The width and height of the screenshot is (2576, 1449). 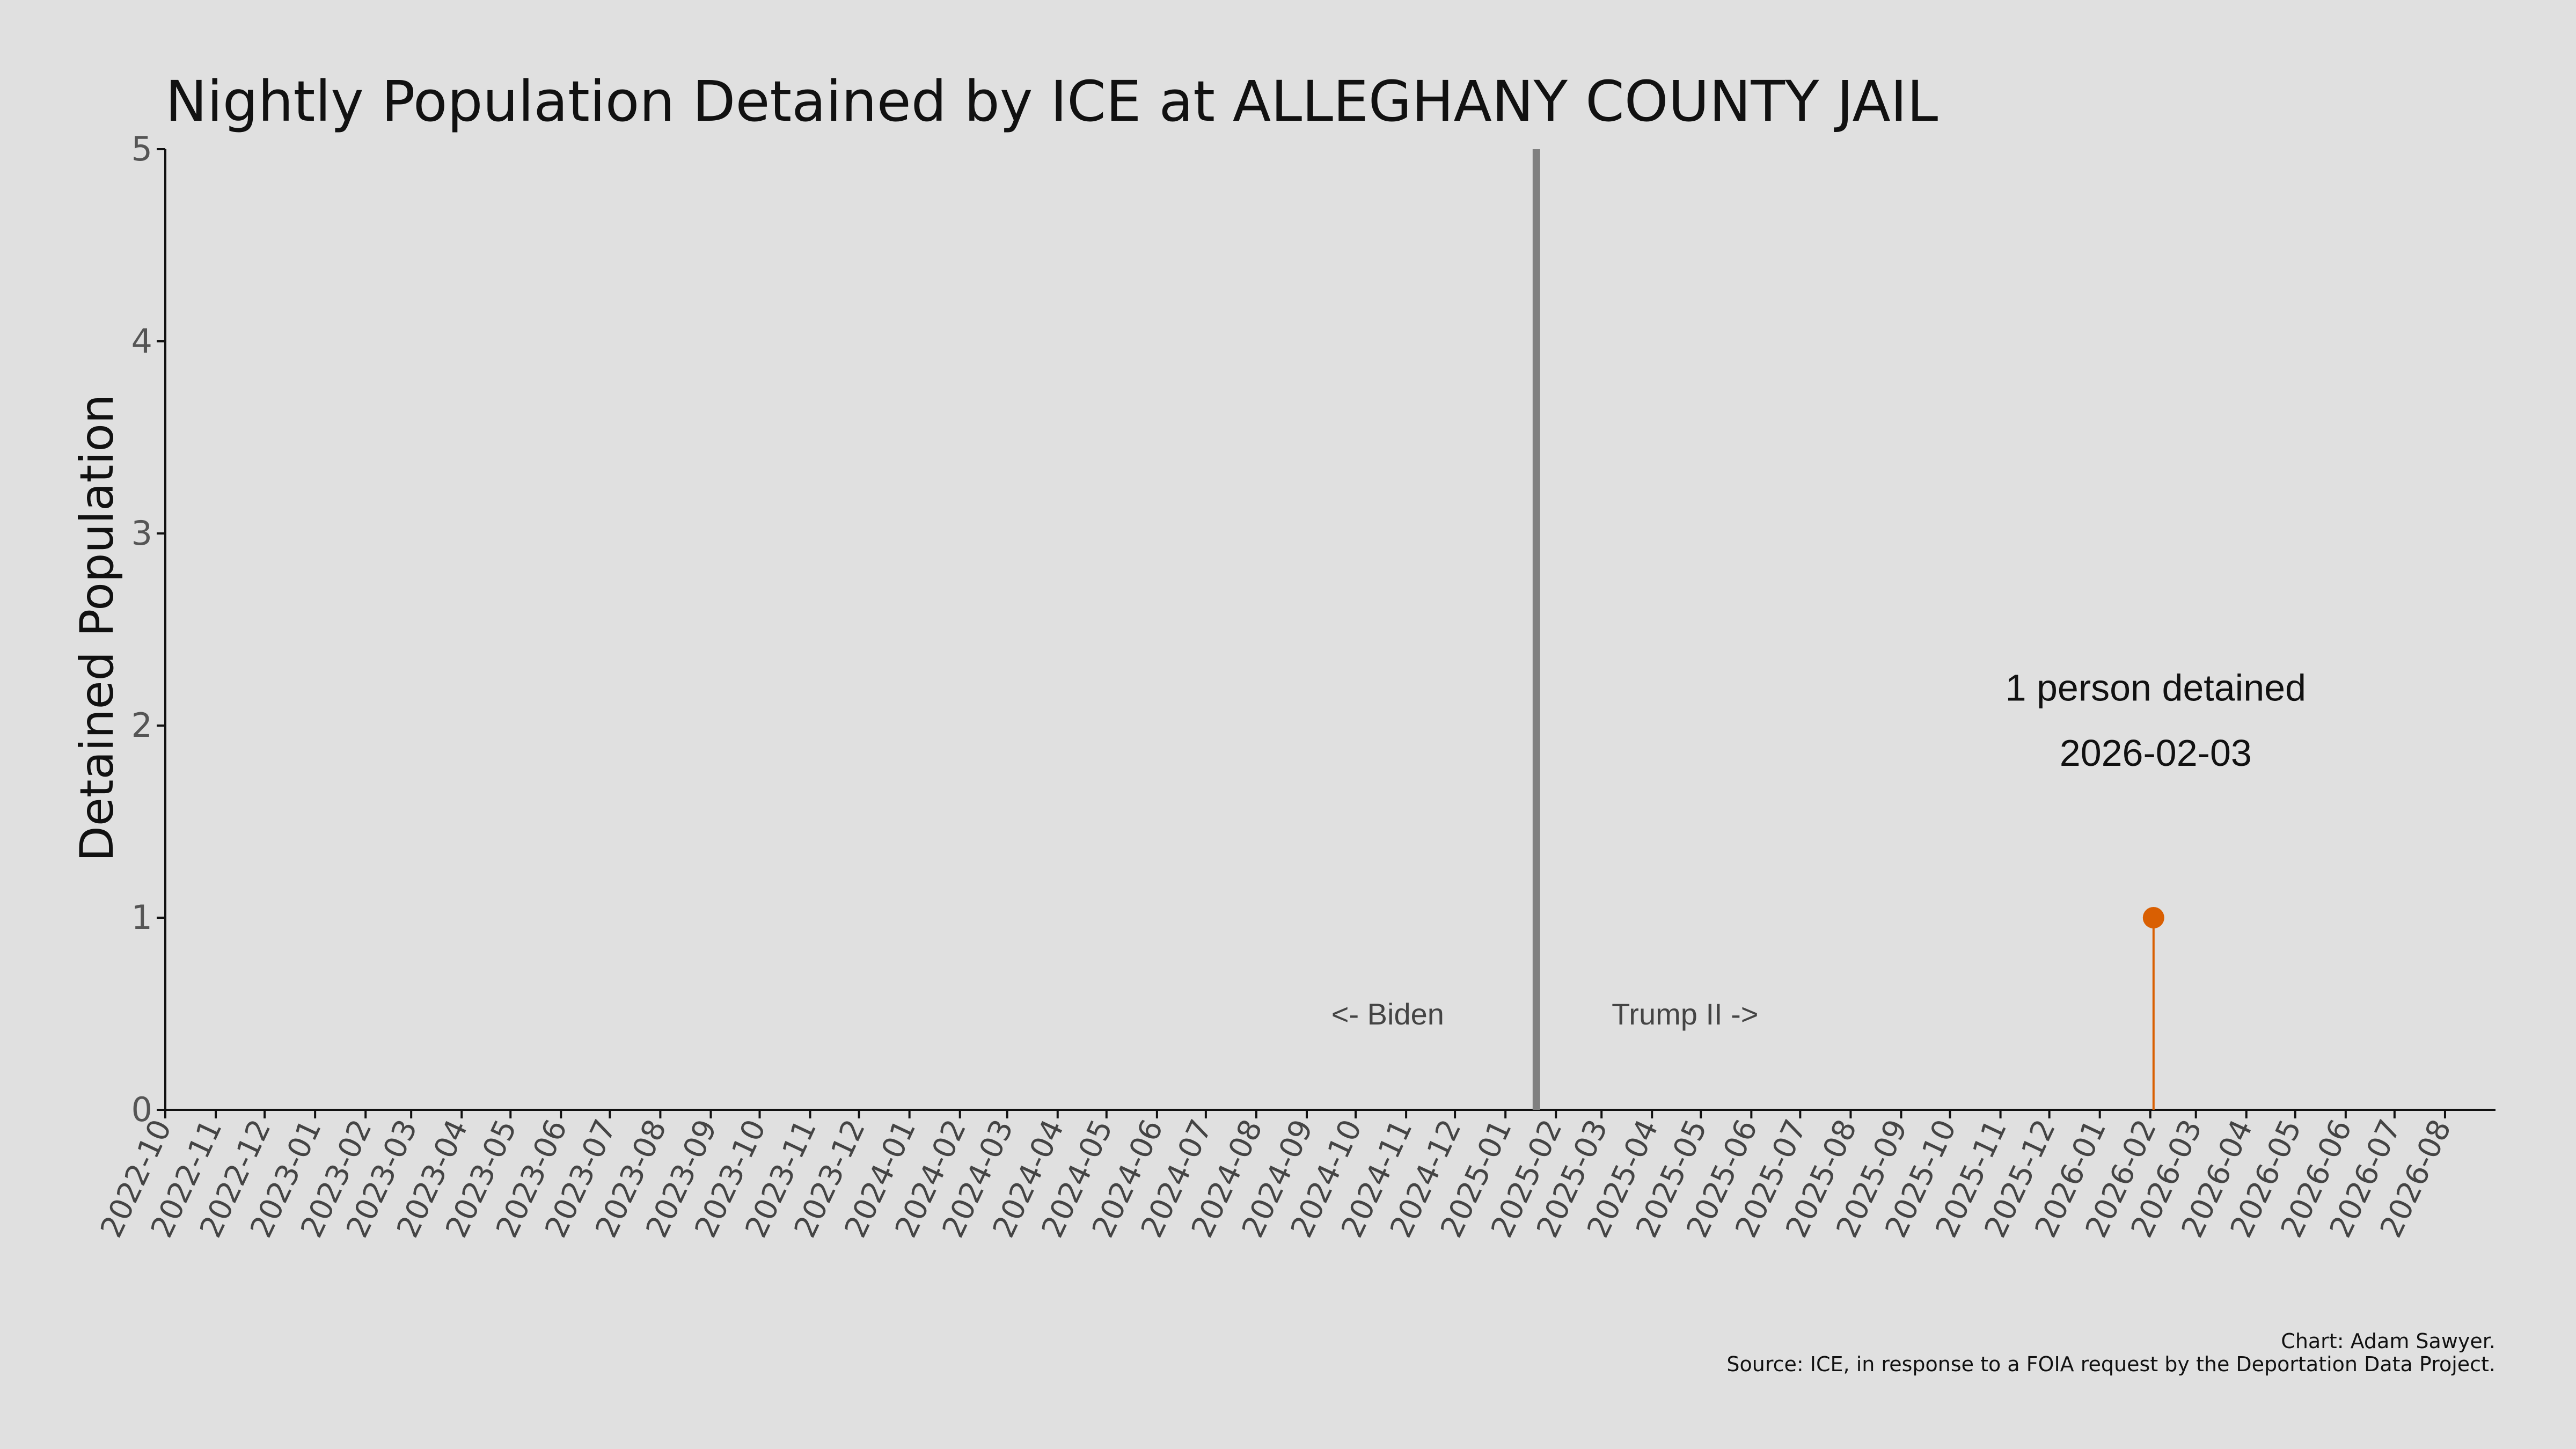 What do you see at coordinates (141, 533) in the screenshot?
I see `y-tick-label: 3` at bounding box center [141, 533].